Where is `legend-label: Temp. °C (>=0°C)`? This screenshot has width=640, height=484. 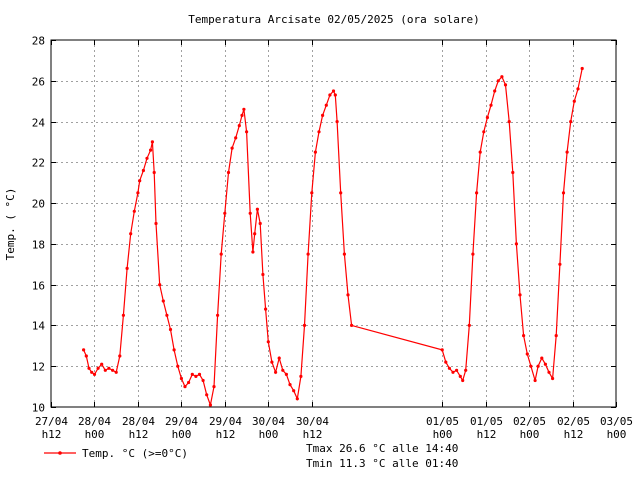 legend-label: Temp. °C (>=0°C) is located at coordinates (135, 453).